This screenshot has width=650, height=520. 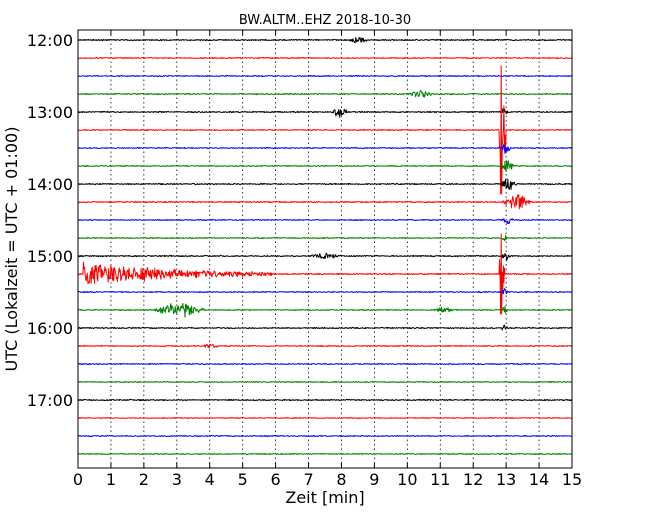 What do you see at coordinates (324, 497) in the screenshot?
I see `x-axis-label: Zeit [min]` at bounding box center [324, 497].